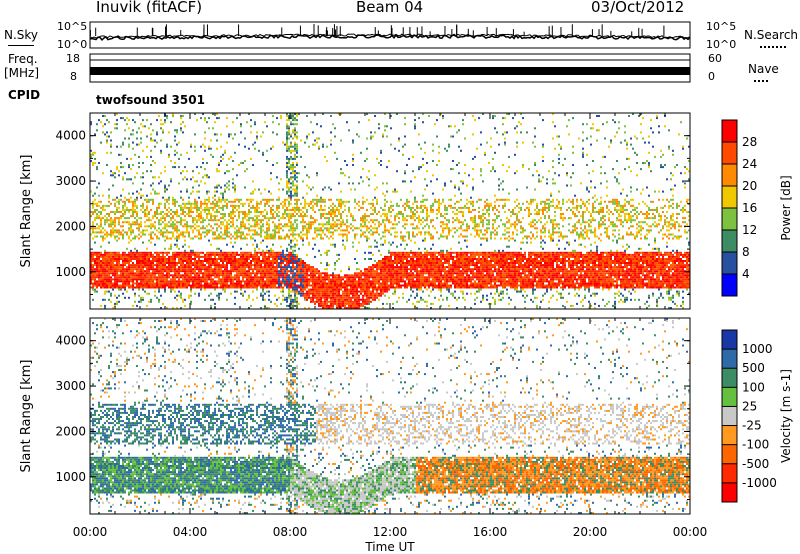  What do you see at coordinates (771, 35) in the screenshot?
I see `noise-right-label: N.Search` at bounding box center [771, 35].